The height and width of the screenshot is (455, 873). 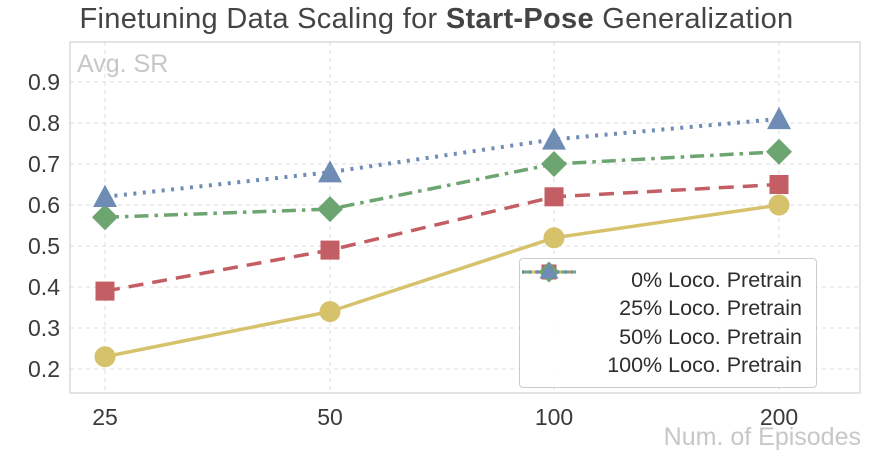 What do you see at coordinates (262, 19) in the screenshot?
I see `chart-title-prefix: Finetuning Data Scaling for` at bounding box center [262, 19].